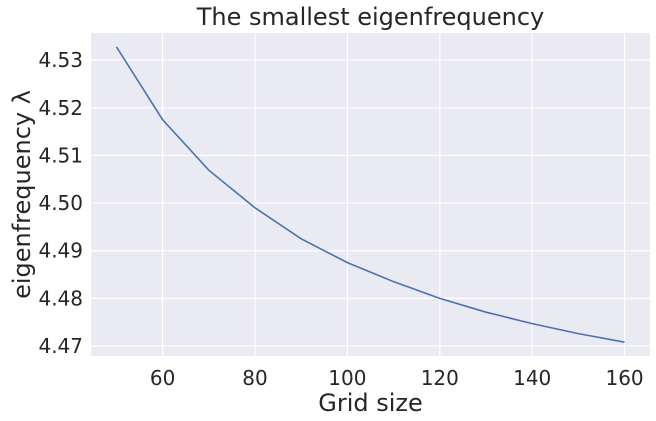 This screenshot has height=421, width=656. I want to click on x-tick-label: 120, so click(440, 378).